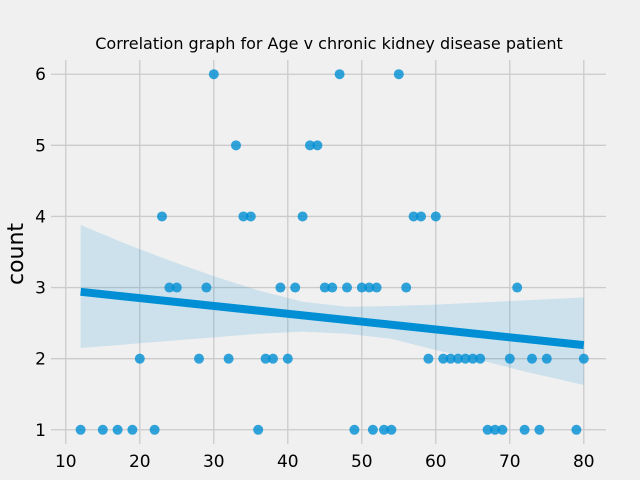  I want to click on x-tick-label: 70, so click(510, 462).